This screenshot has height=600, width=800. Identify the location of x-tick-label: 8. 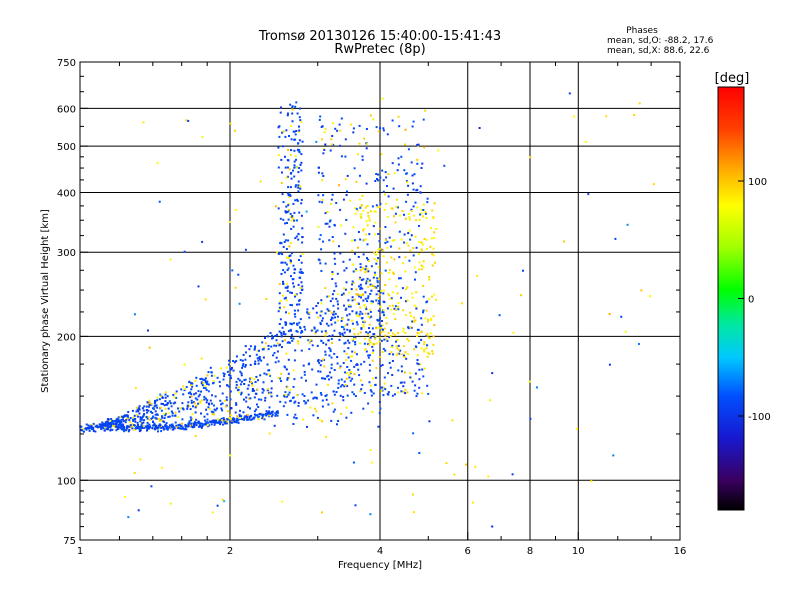
(530, 551).